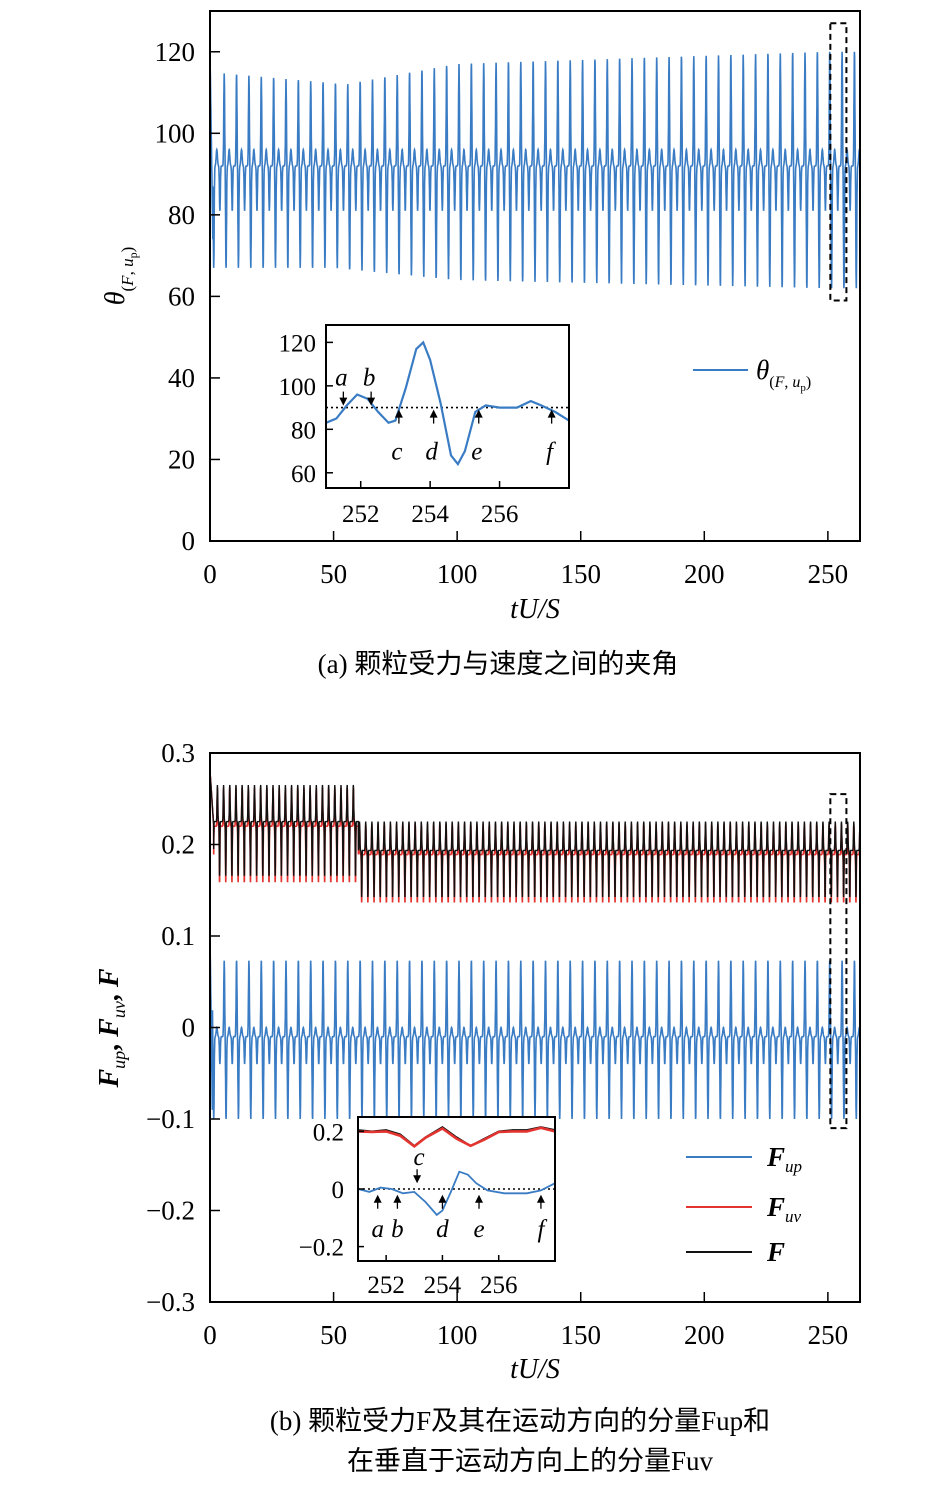 This screenshot has width=945, height=1494. Describe the element at coordinates (181, 296) in the screenshot. I see `panel-a-y-tick-label-3: 60` at that location.